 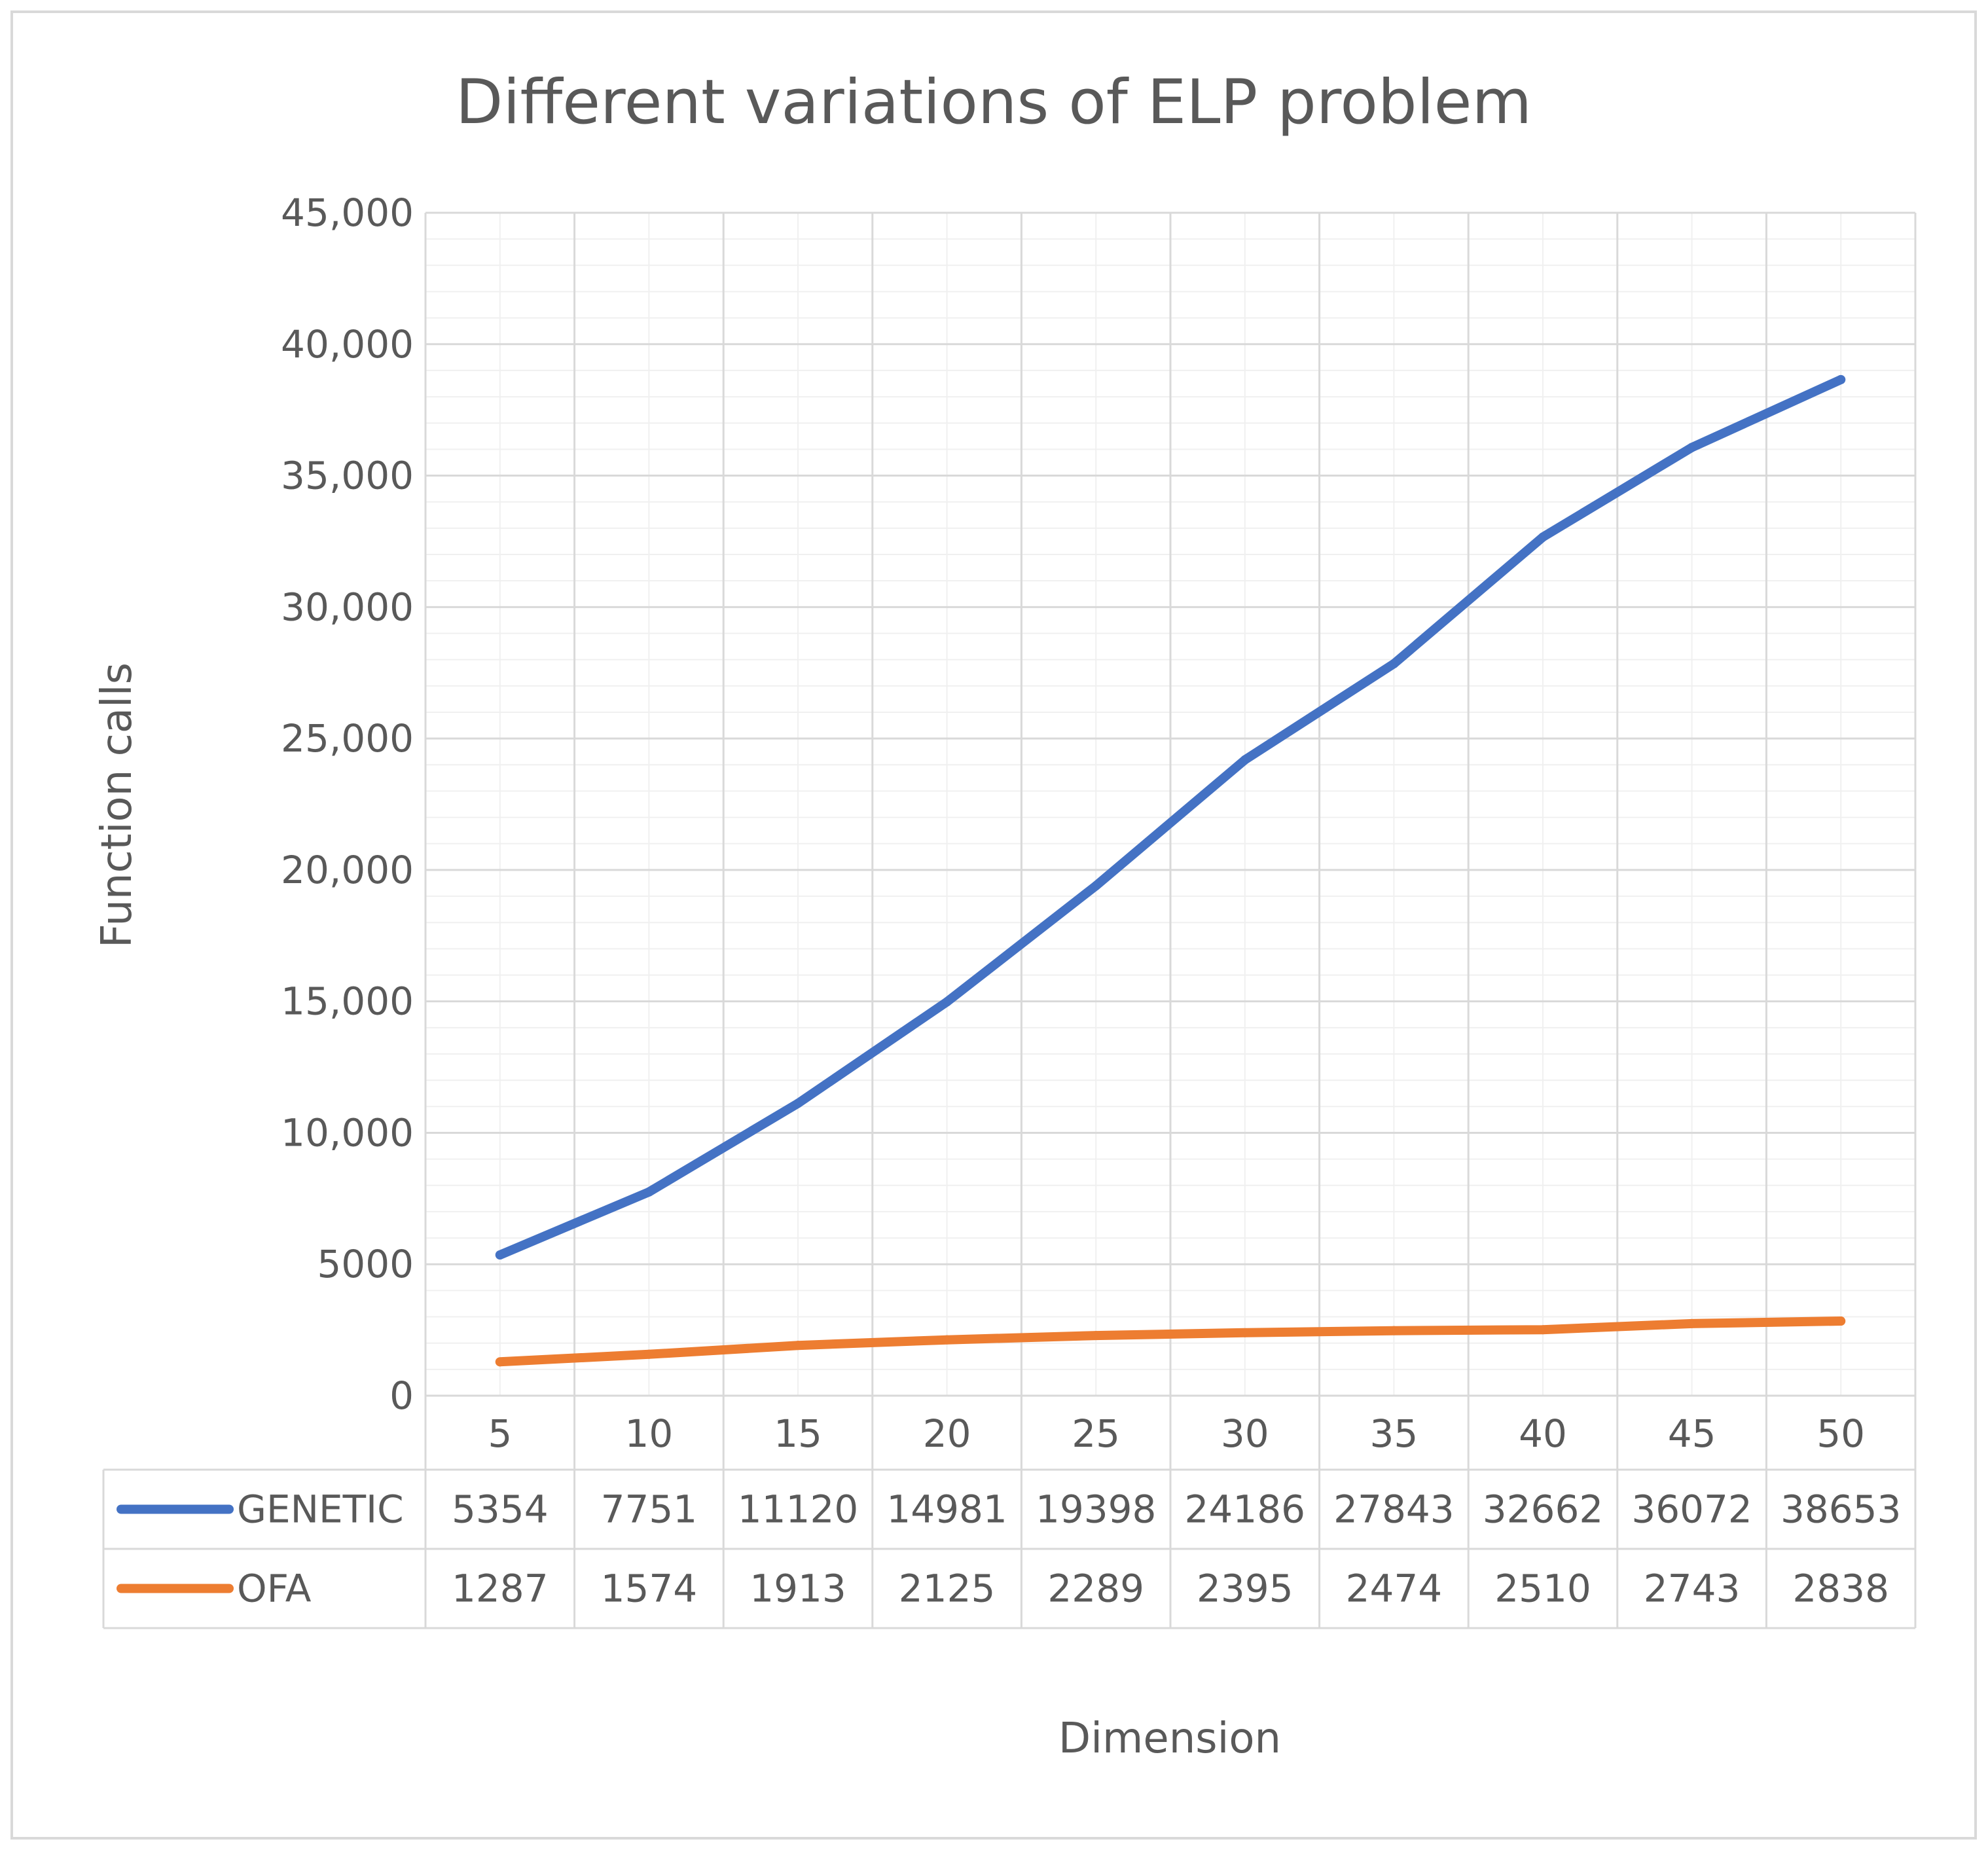 What do you see at coordinates (947, 1589) in the screenshot?
I see `table-value-ofa: 2125` at bounding box center [947, 1589].